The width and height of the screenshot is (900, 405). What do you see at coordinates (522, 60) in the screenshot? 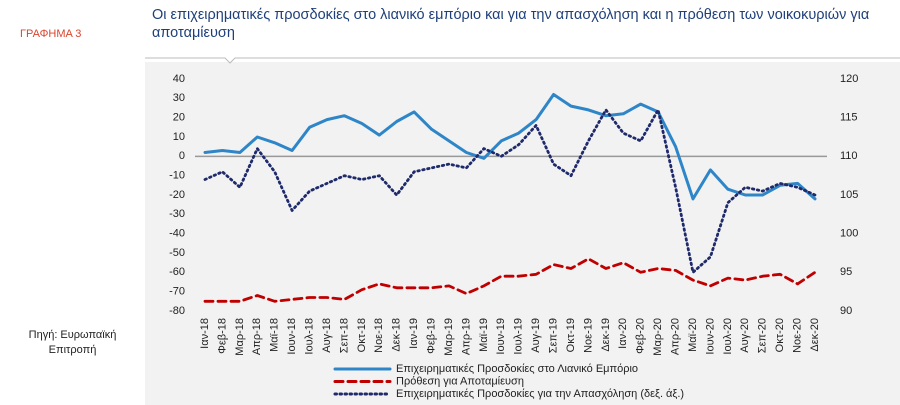
I see `separator` at bounding box center [522, 60].